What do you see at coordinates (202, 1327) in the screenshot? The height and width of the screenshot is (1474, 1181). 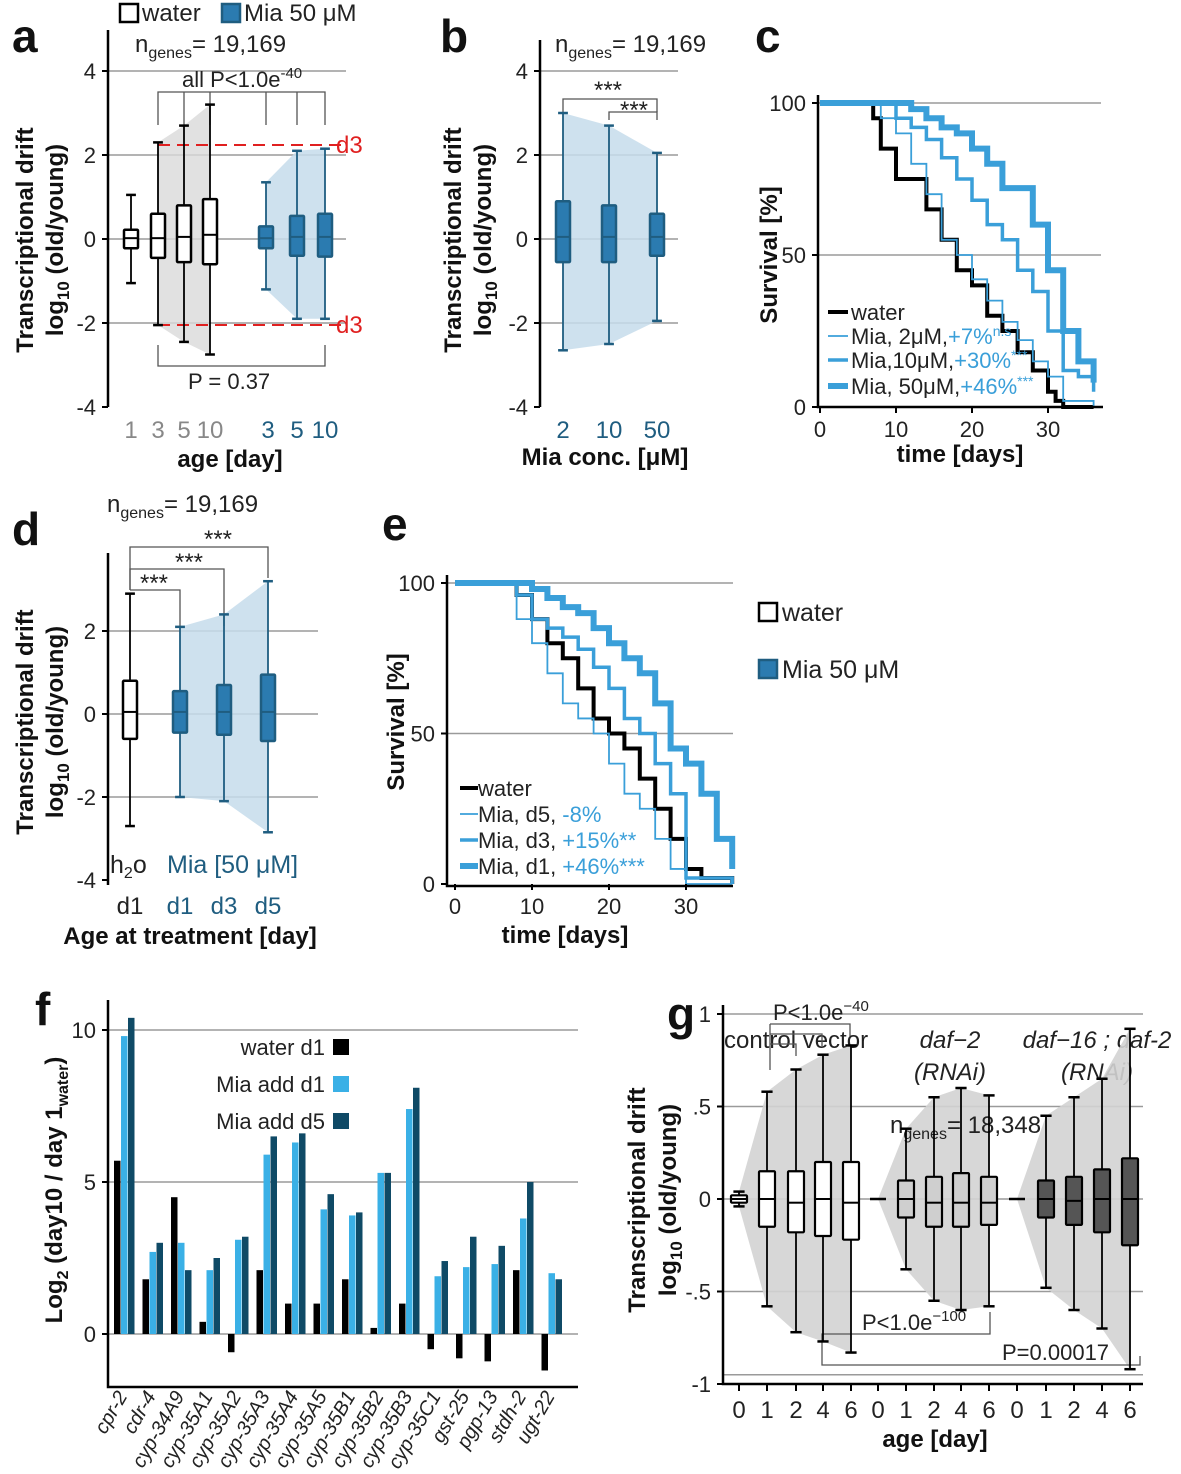 I see `bar-cyp-35A1-water-d1` at bounding box center [202, 1327].